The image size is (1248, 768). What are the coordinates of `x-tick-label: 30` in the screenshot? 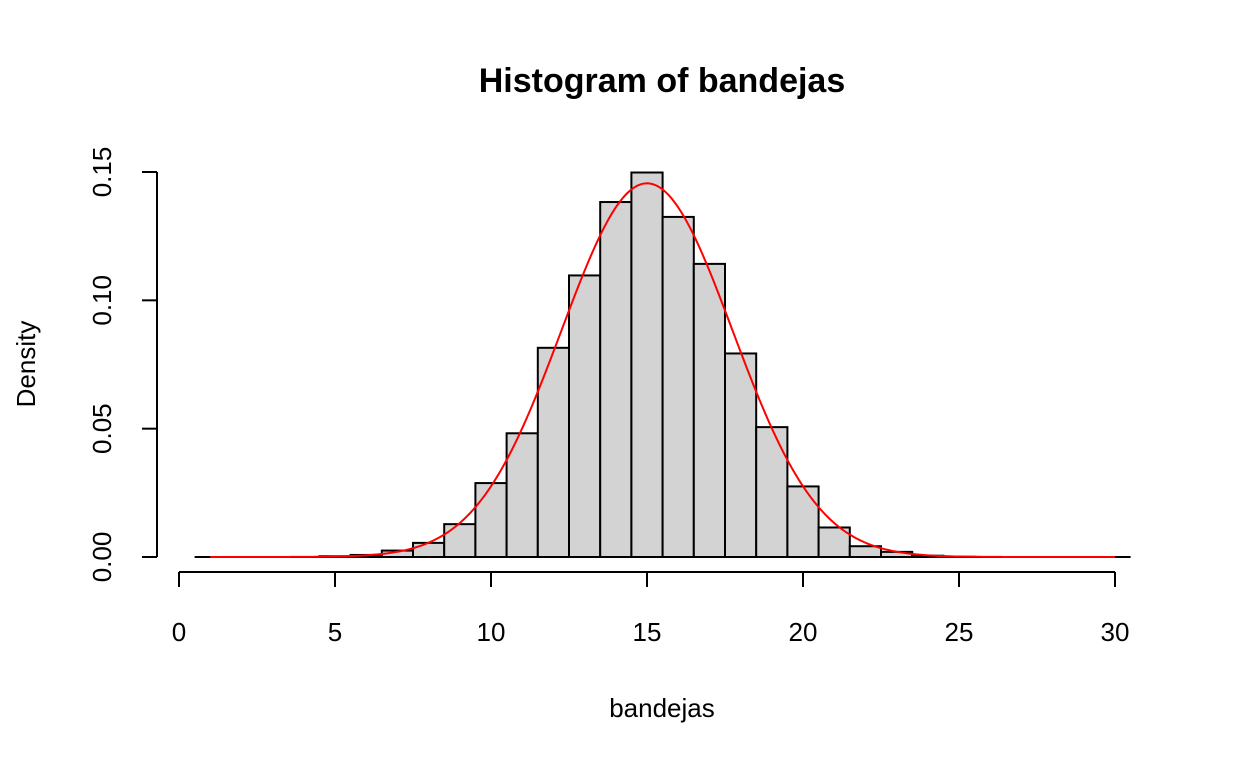 It's located at (1115, 632).